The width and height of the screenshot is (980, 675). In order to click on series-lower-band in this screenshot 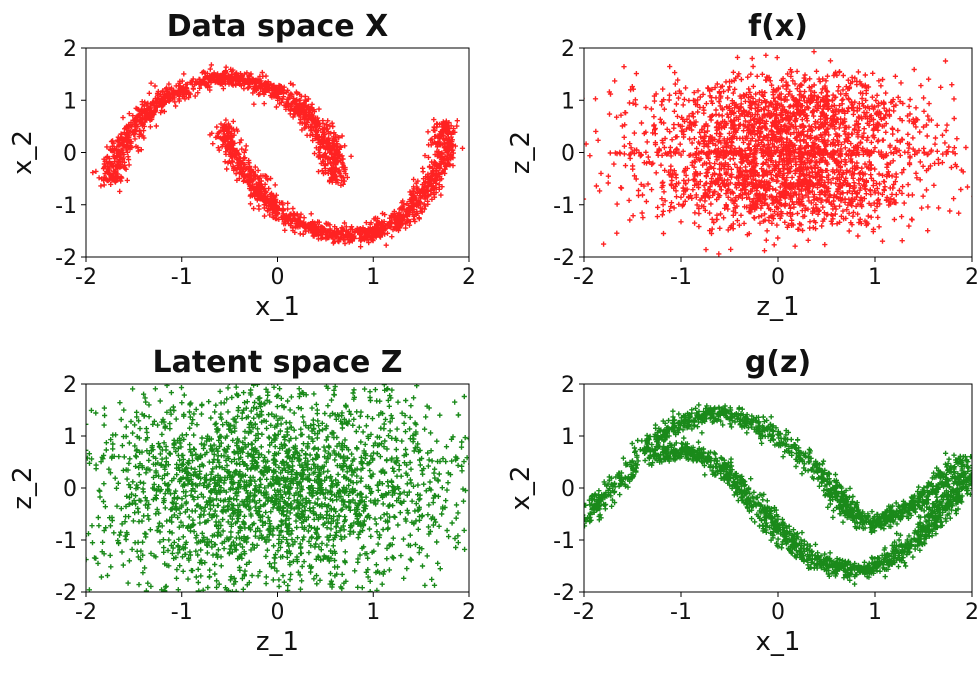, I will do `click(778, 174)`.